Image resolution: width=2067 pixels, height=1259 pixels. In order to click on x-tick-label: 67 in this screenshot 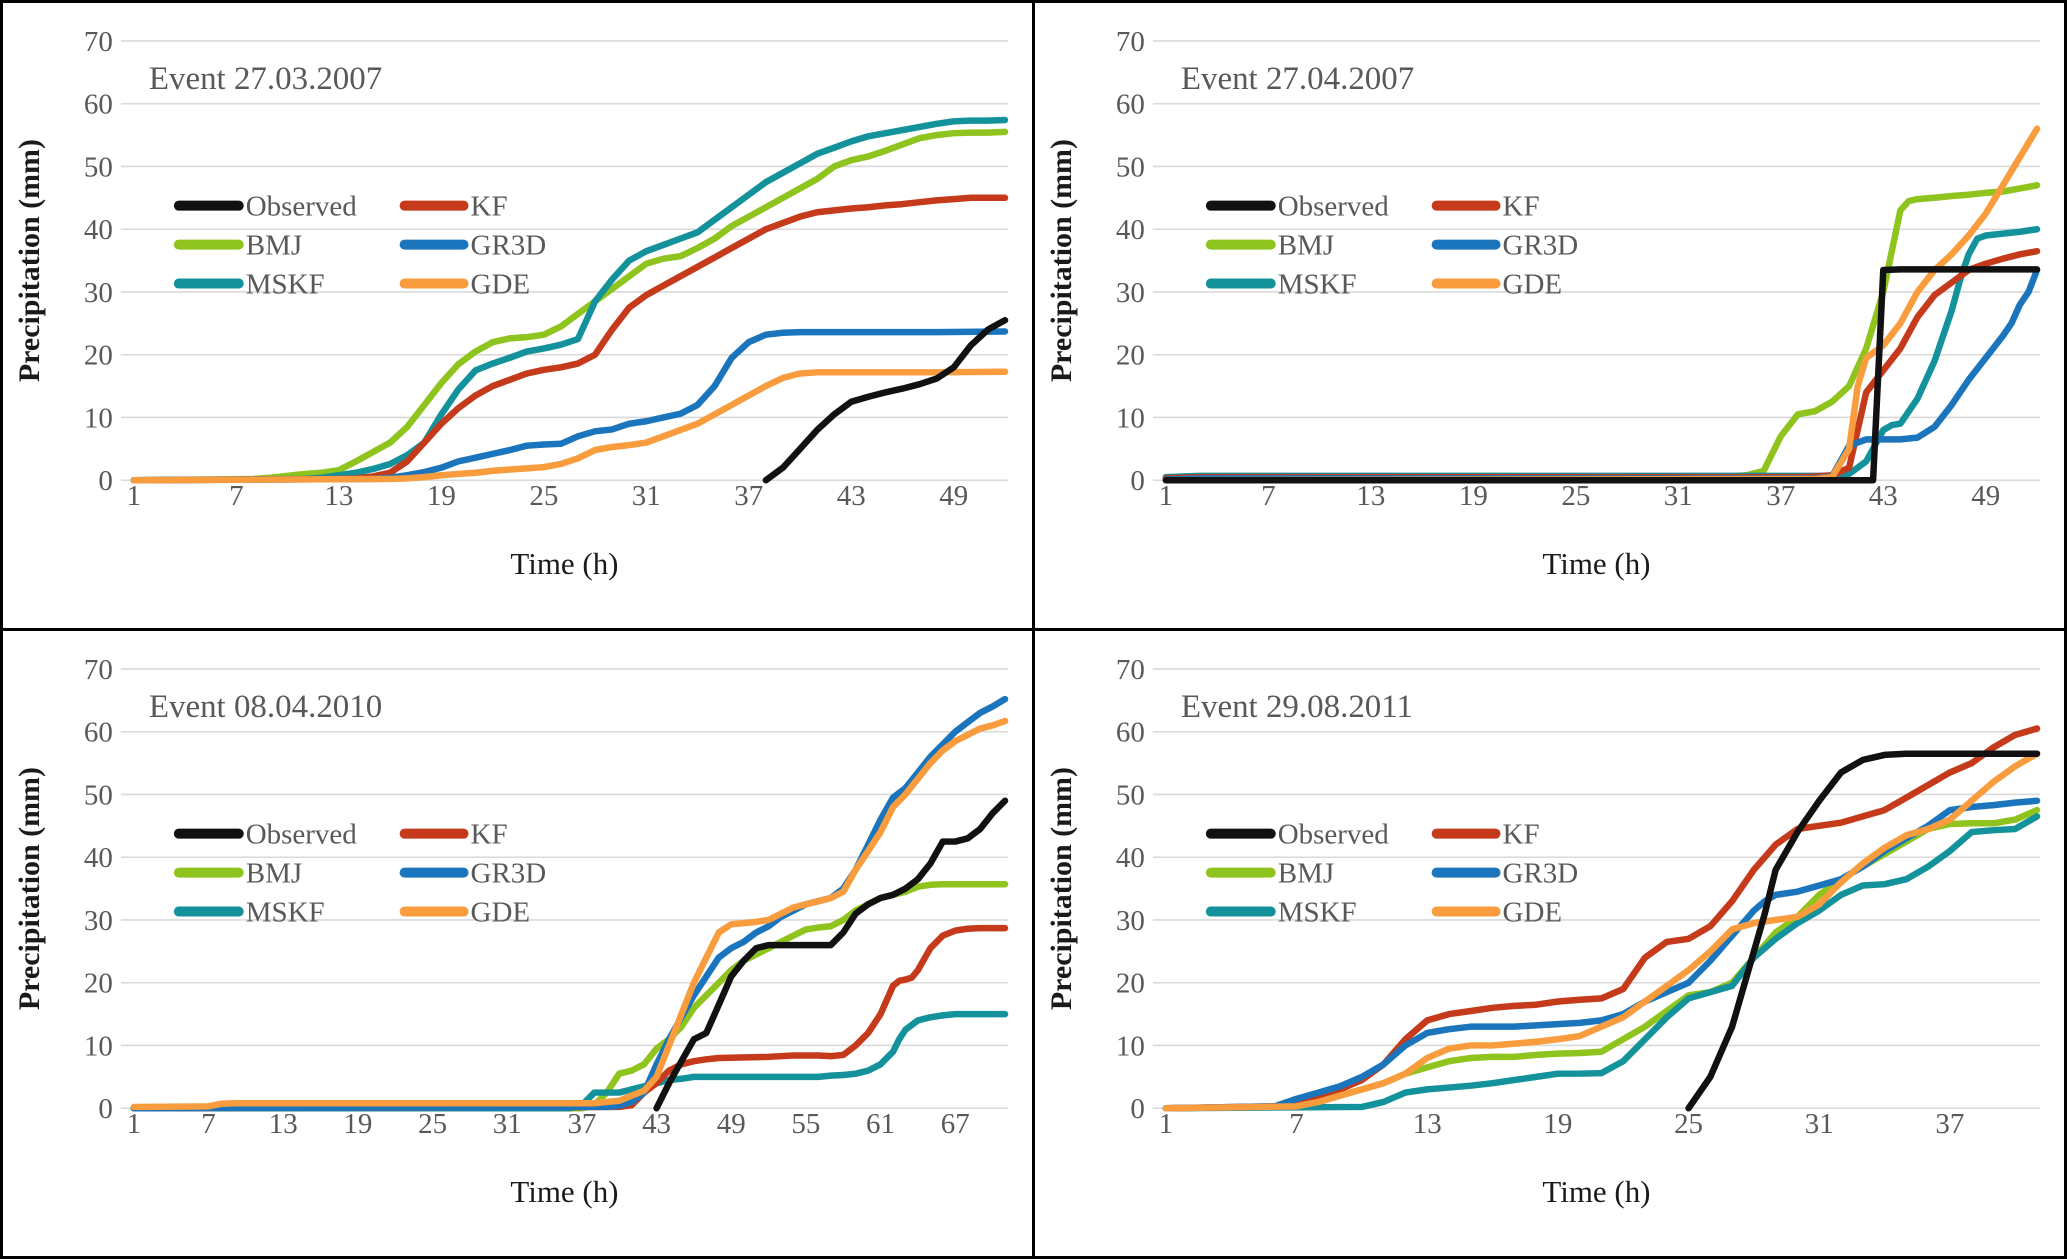, I will do `click(955, 1124)`.